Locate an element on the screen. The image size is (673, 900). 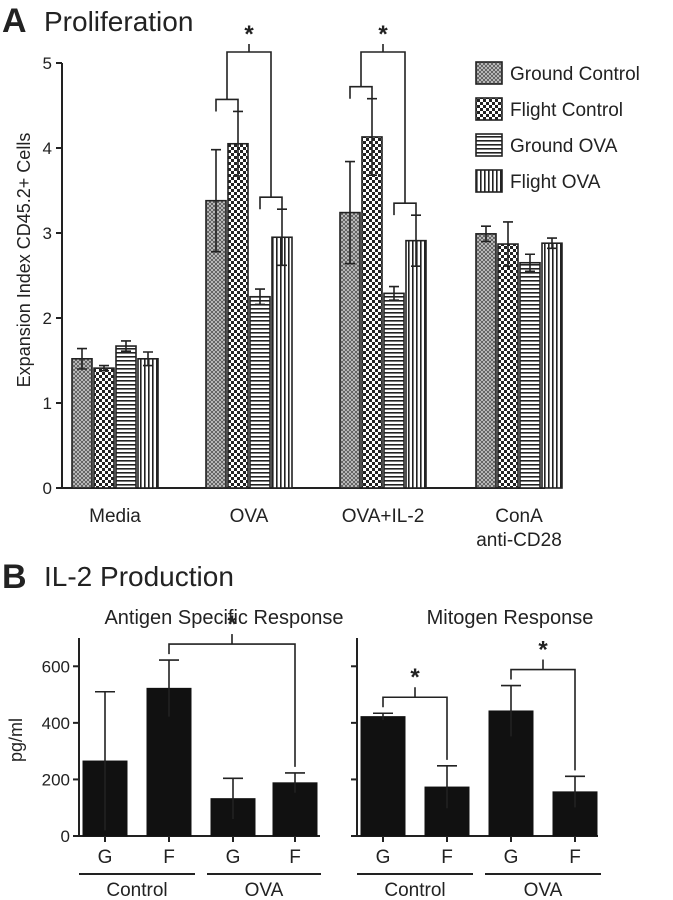
panel-a-letter: A is located at coordinates (14, 21).